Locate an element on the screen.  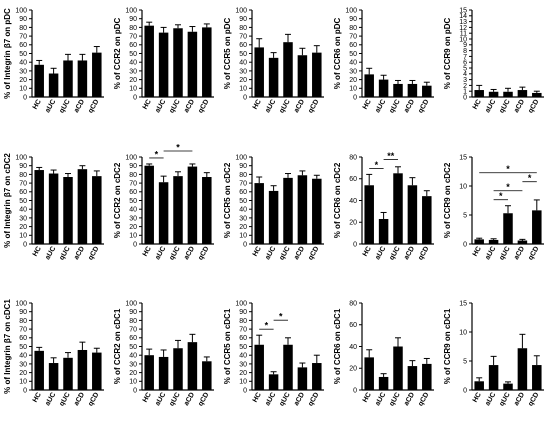
y-tick-label: 5 is located at coordinates (465, 361).